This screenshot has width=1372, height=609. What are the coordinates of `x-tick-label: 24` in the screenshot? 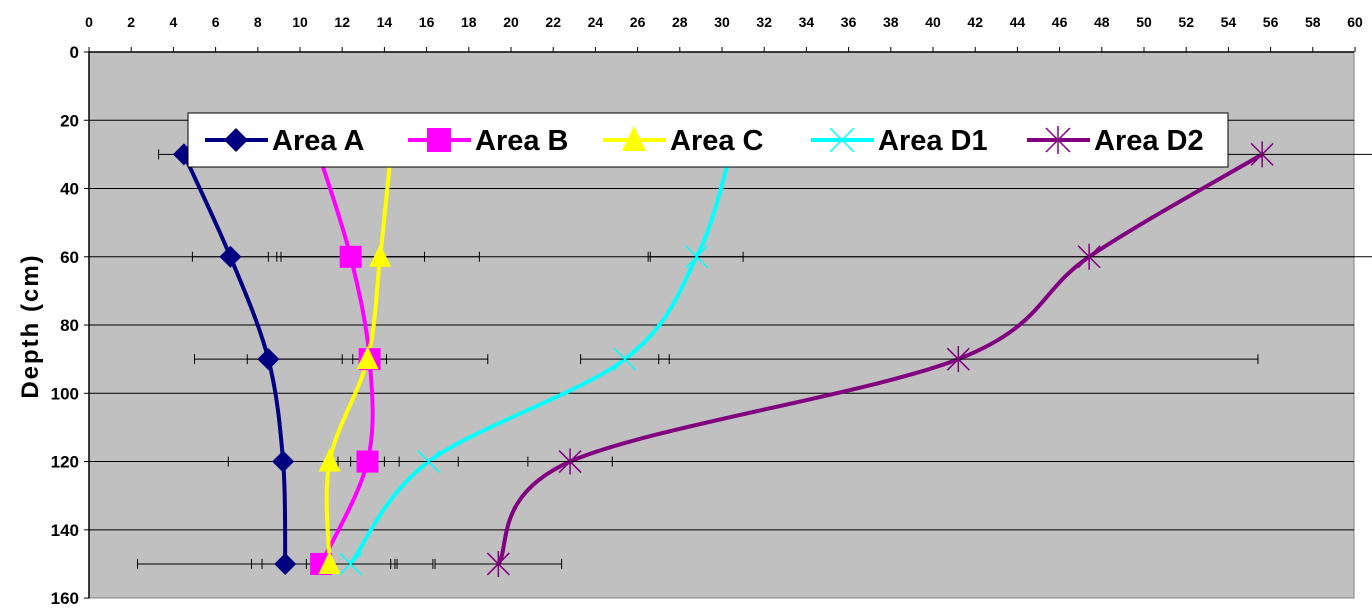 It's located at (596, 22).